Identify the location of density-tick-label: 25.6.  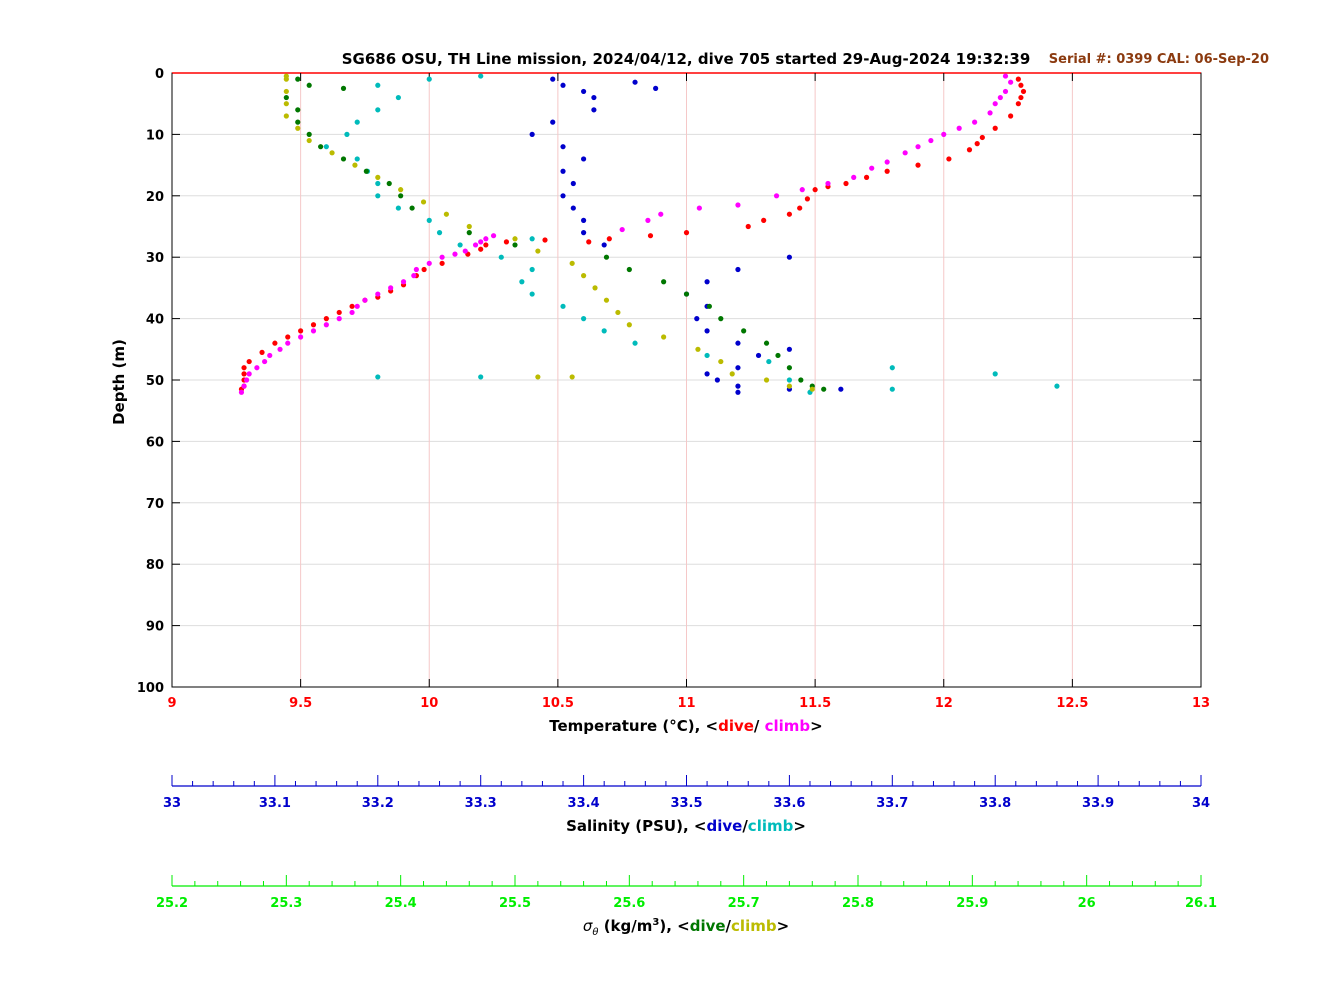
(629, 903).